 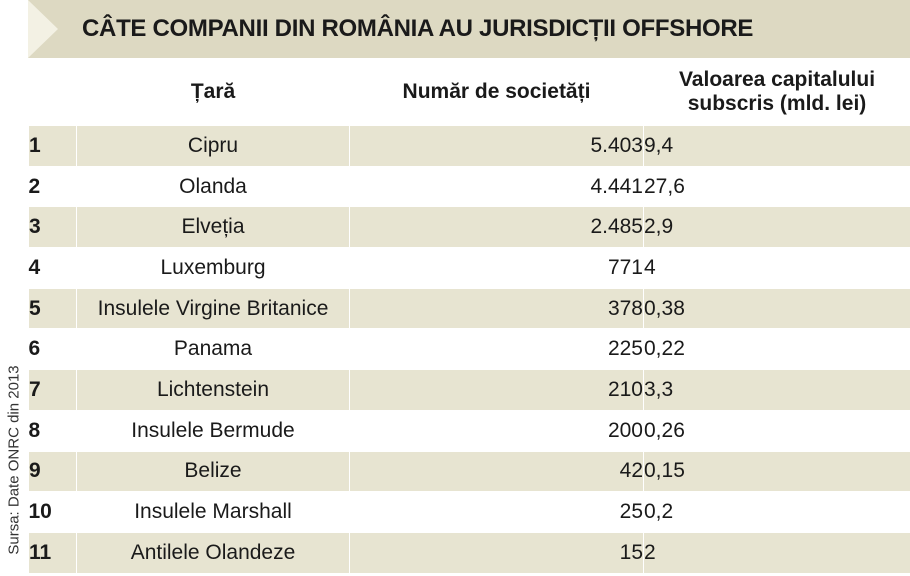 I want to click on table-row: 11 Antilele Olandeze 15 2, so click(x=469, y=552).